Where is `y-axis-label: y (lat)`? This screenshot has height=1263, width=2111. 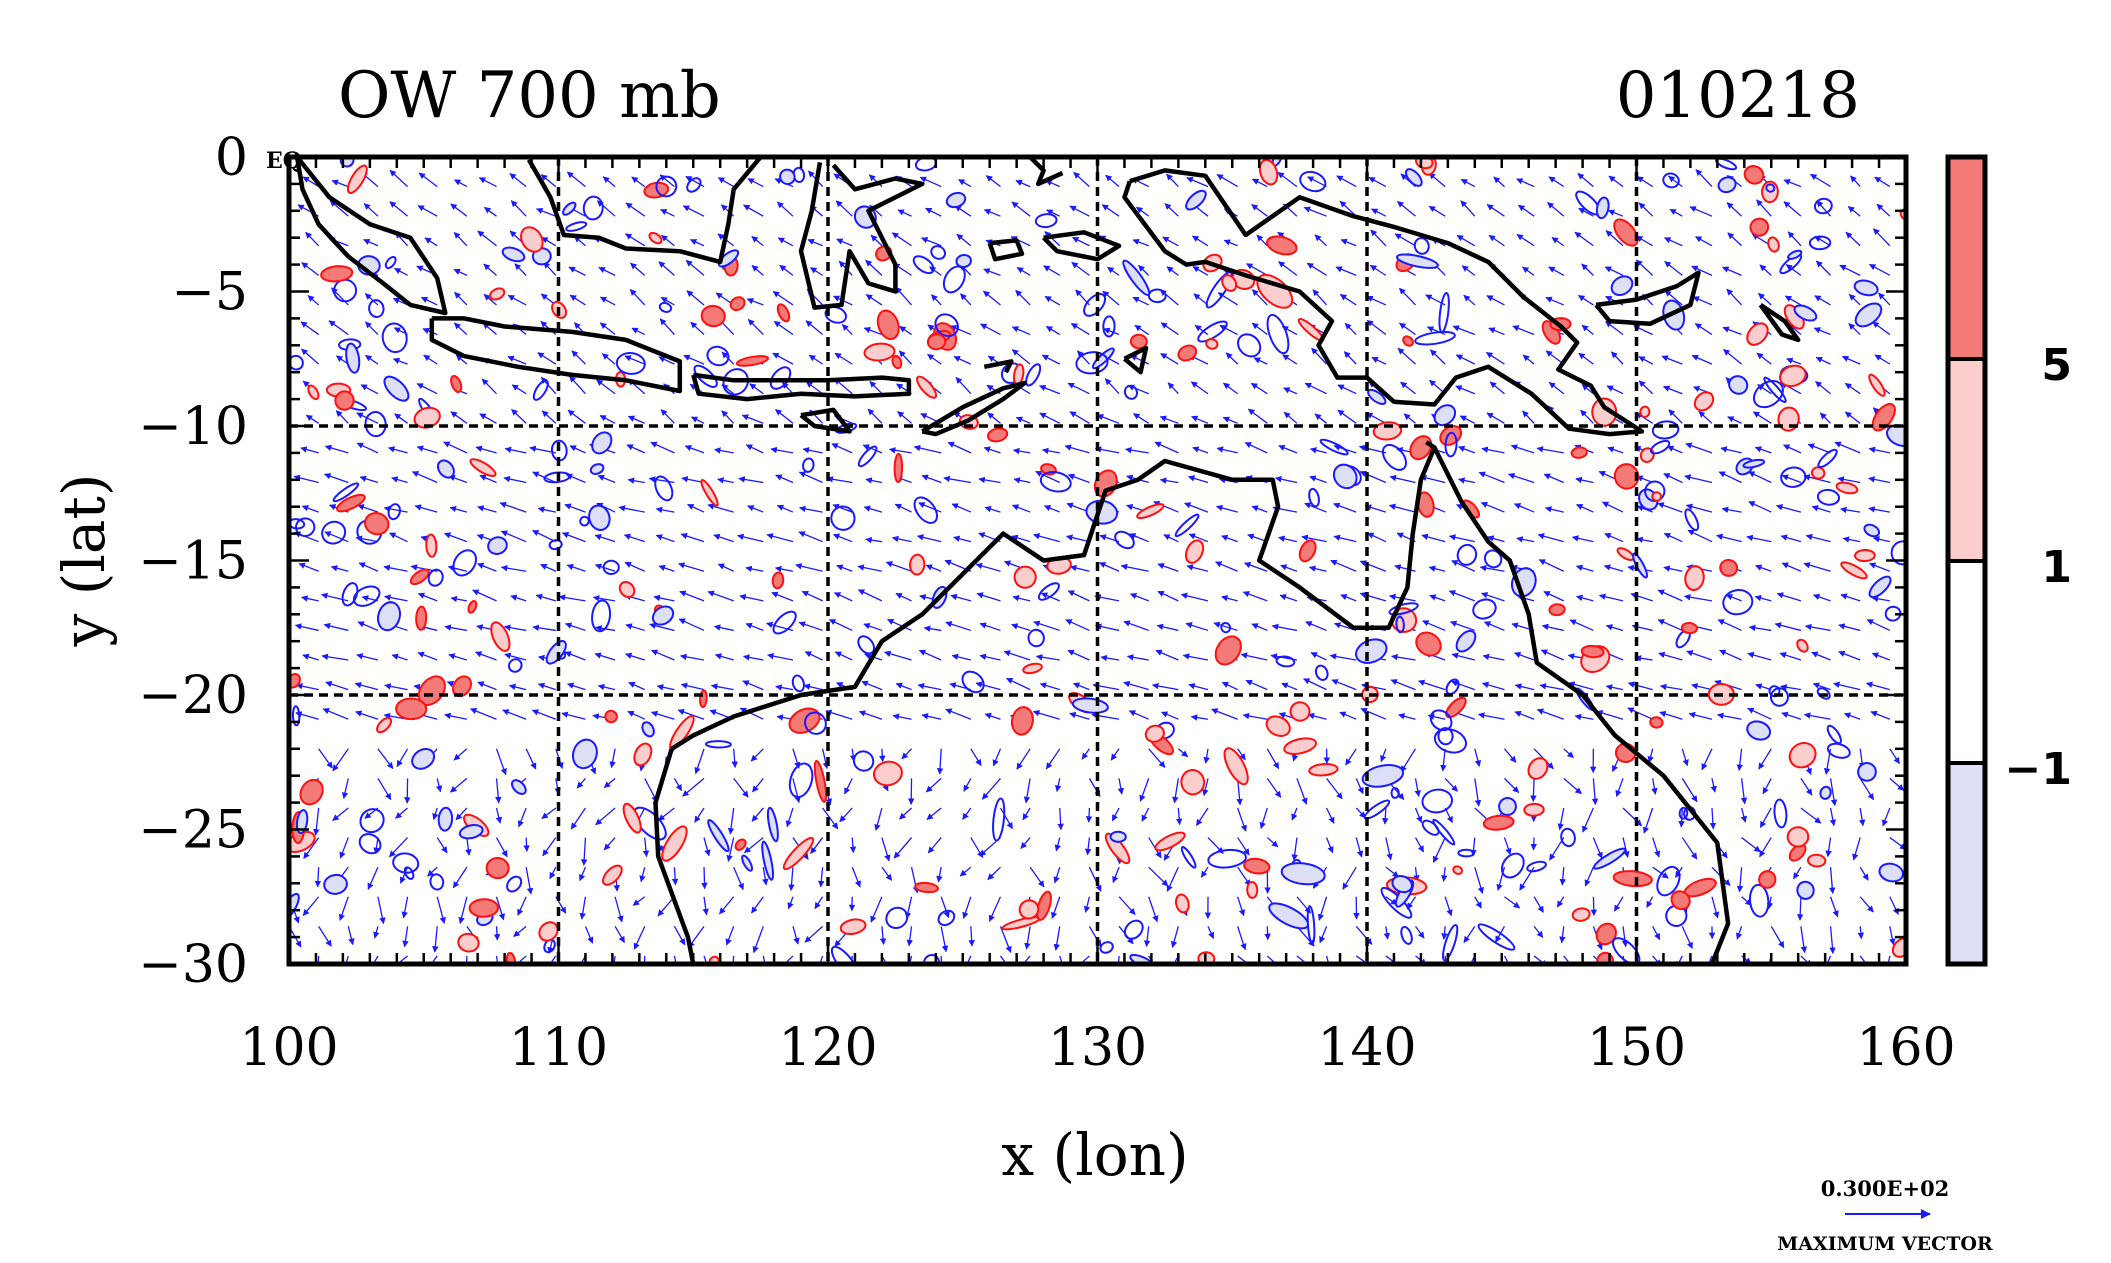 y-axis-label: y (lat) is located at coordinates (84, 561).